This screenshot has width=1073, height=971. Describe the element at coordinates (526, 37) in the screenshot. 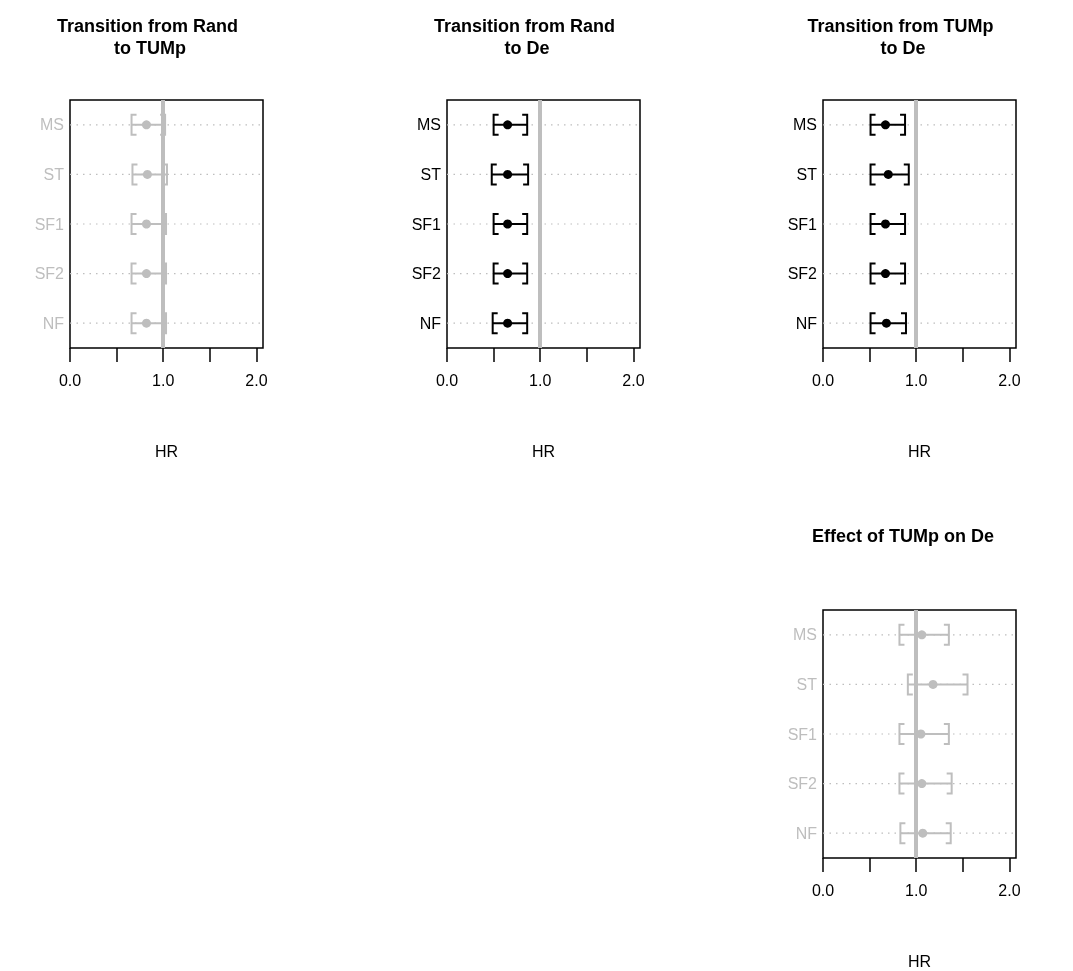

I see `chart-title: Transition from Rand to De` at that location.